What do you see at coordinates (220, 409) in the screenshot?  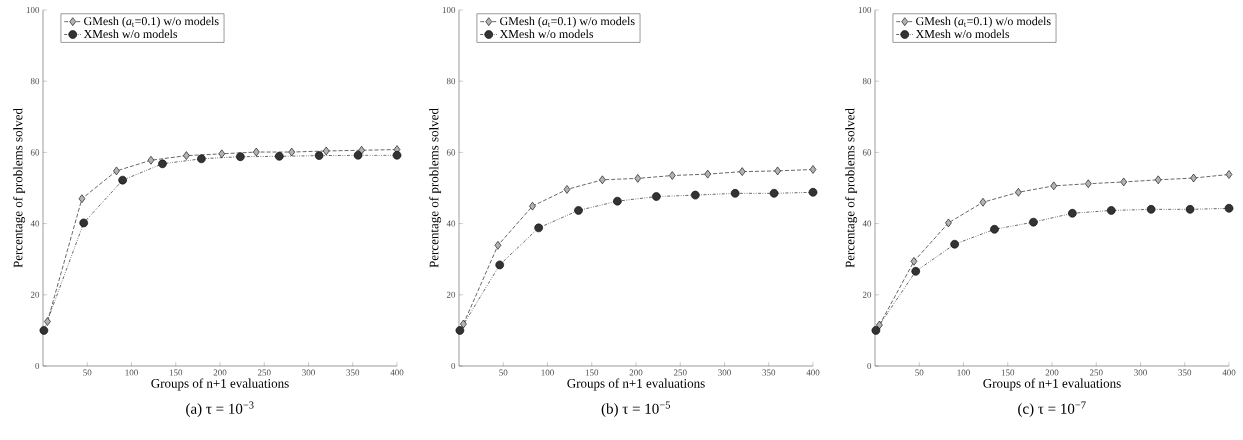 I see `text: (a) τ = 10$^{−3}$` at bounding box center [220, 409].